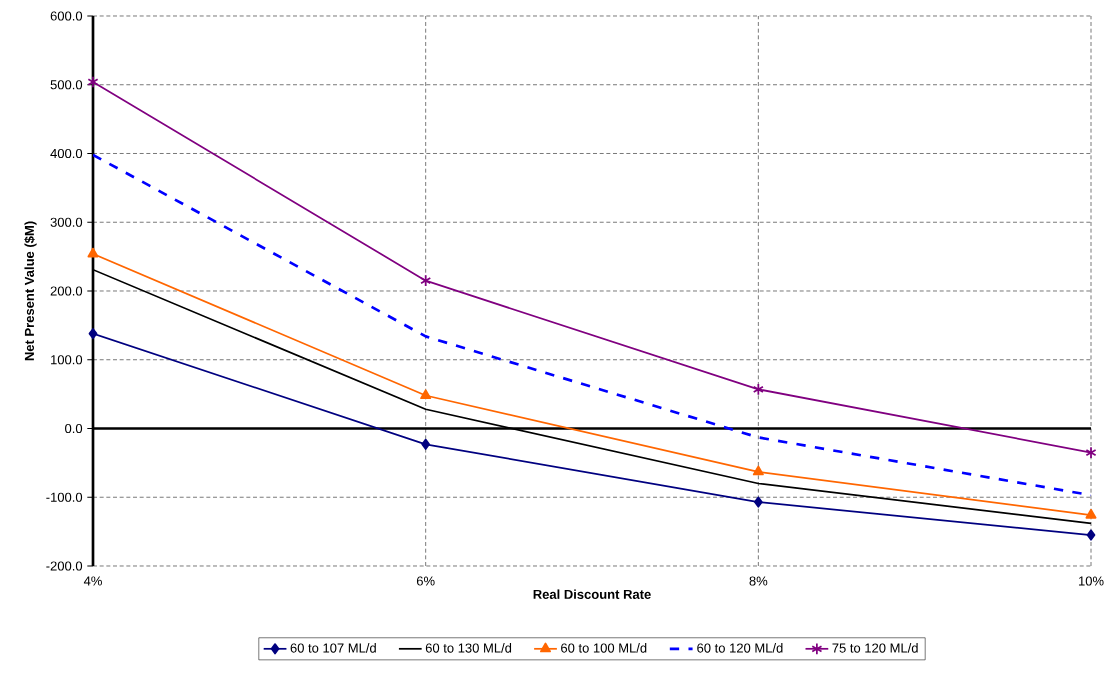 Image resolution: width=1113 pixels, height=675 pixels. What do you see at coordinates (740, 648) in the screenshot?
I see `legend-label: 60 to 120 ML/d` at bounding box center [740, 648].